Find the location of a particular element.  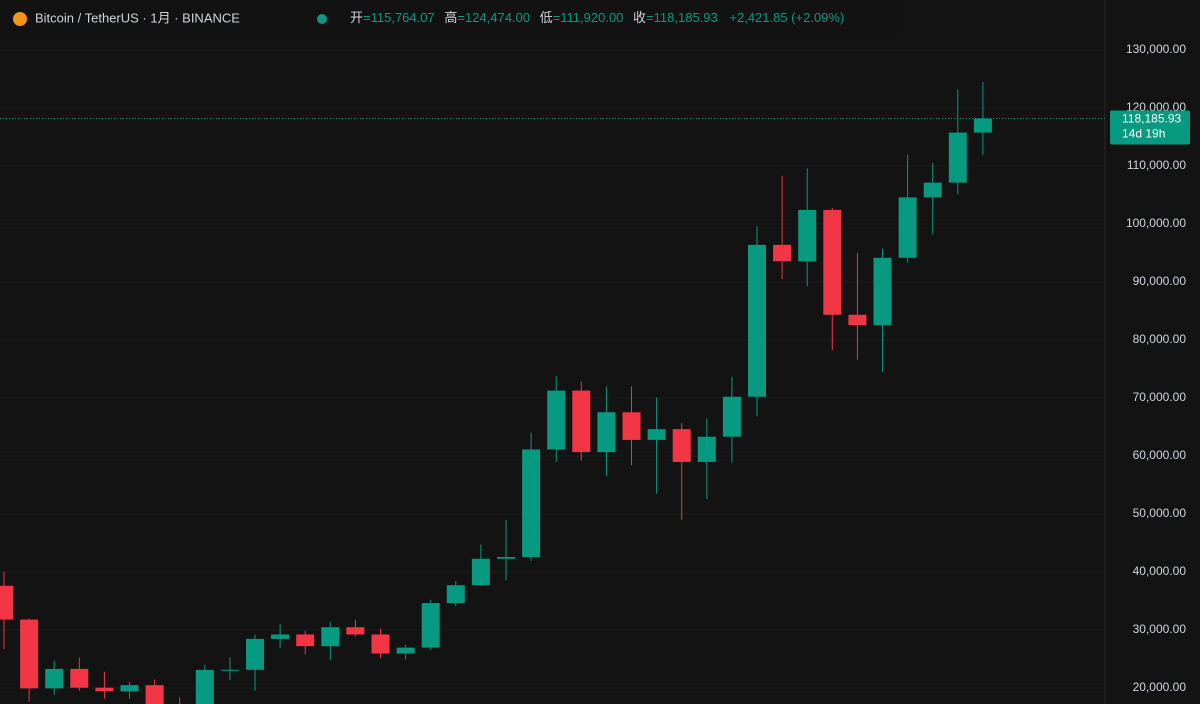

price-tag is located at coordinates (1150, 127).